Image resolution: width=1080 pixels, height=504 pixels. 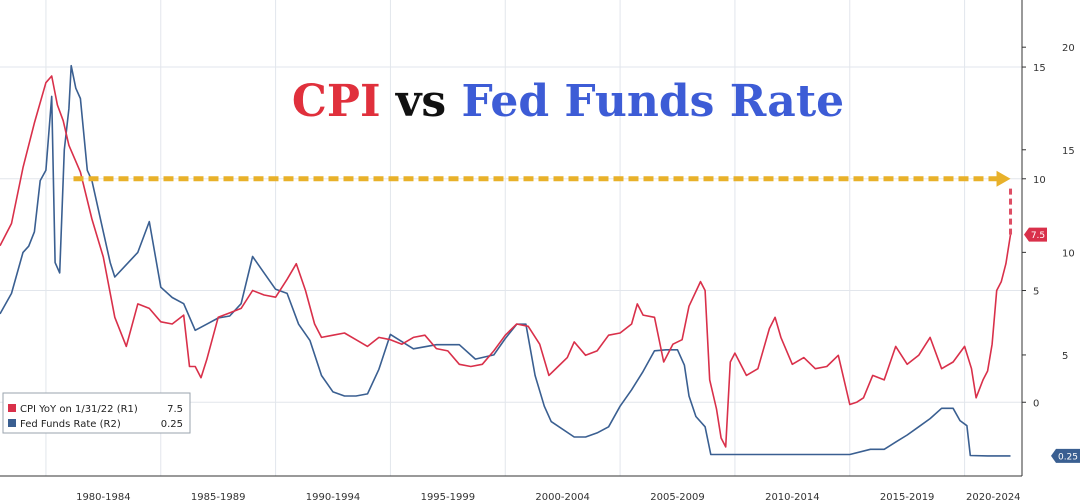 What do you see at coordinates (562, 497) in the screenshot?
I see `x-tick-label-4: 2000-2004` at bounding box center [562, 497].